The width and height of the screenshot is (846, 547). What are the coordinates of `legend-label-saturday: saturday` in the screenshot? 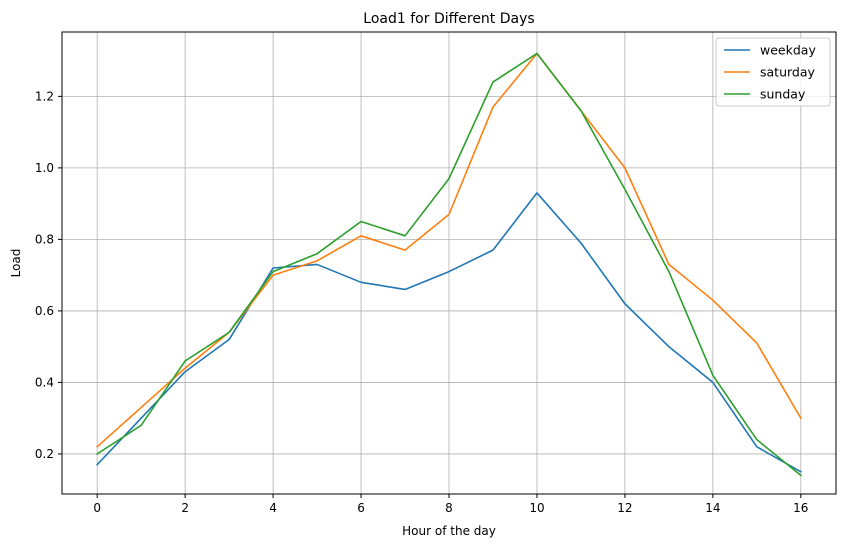 It's located at (788, 72).